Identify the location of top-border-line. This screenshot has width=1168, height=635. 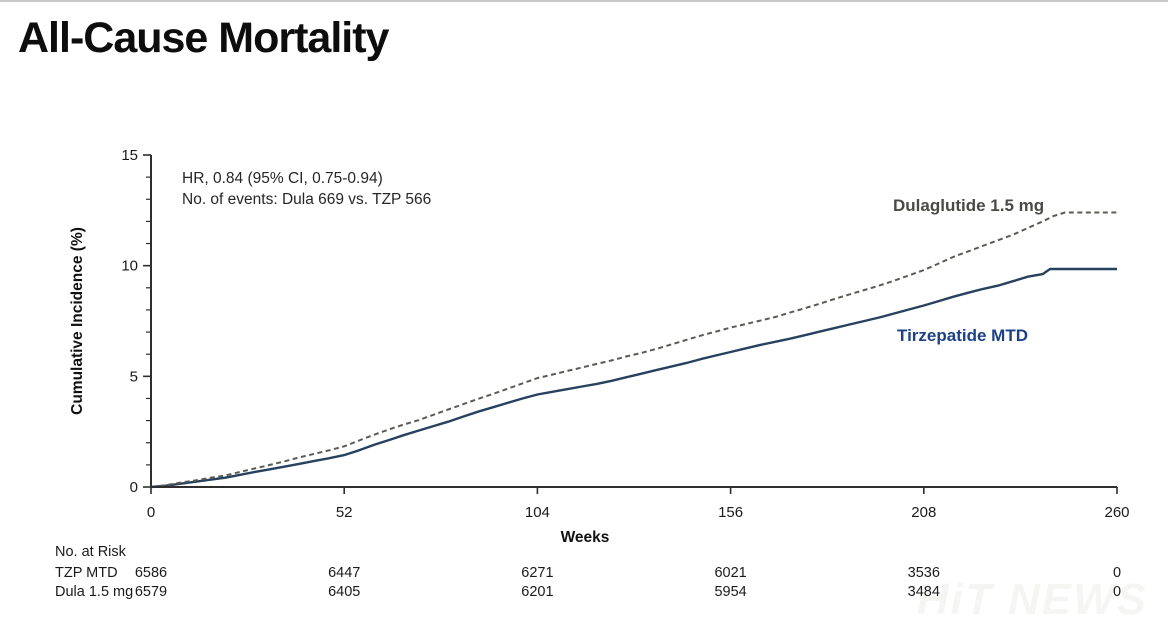
(584, 1).